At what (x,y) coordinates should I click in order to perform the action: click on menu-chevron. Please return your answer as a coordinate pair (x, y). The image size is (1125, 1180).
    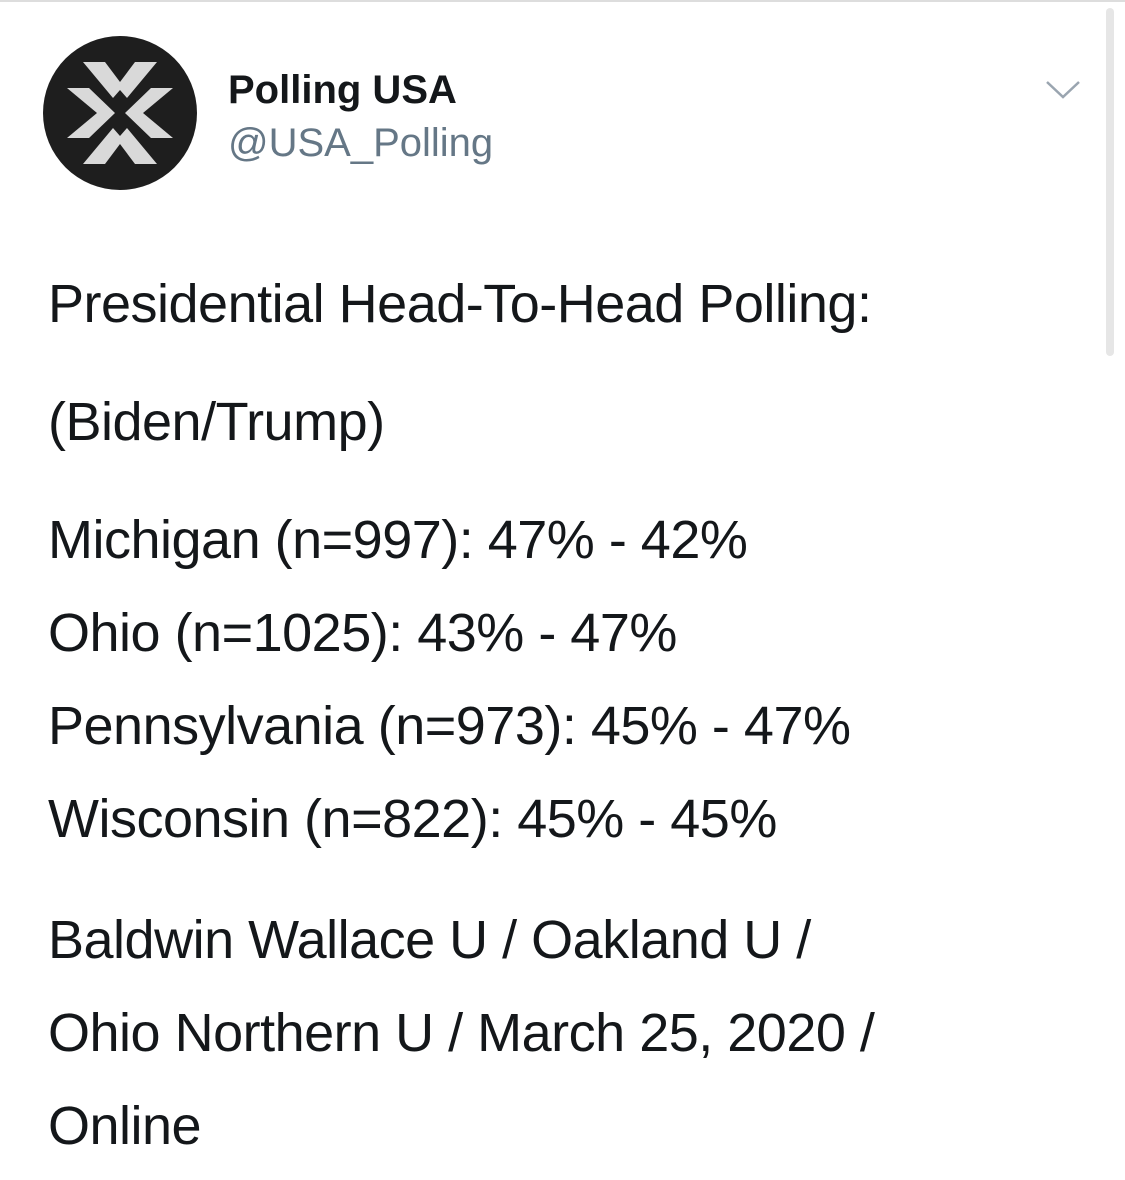
    Looking at the image, I should click on (1063, 90).